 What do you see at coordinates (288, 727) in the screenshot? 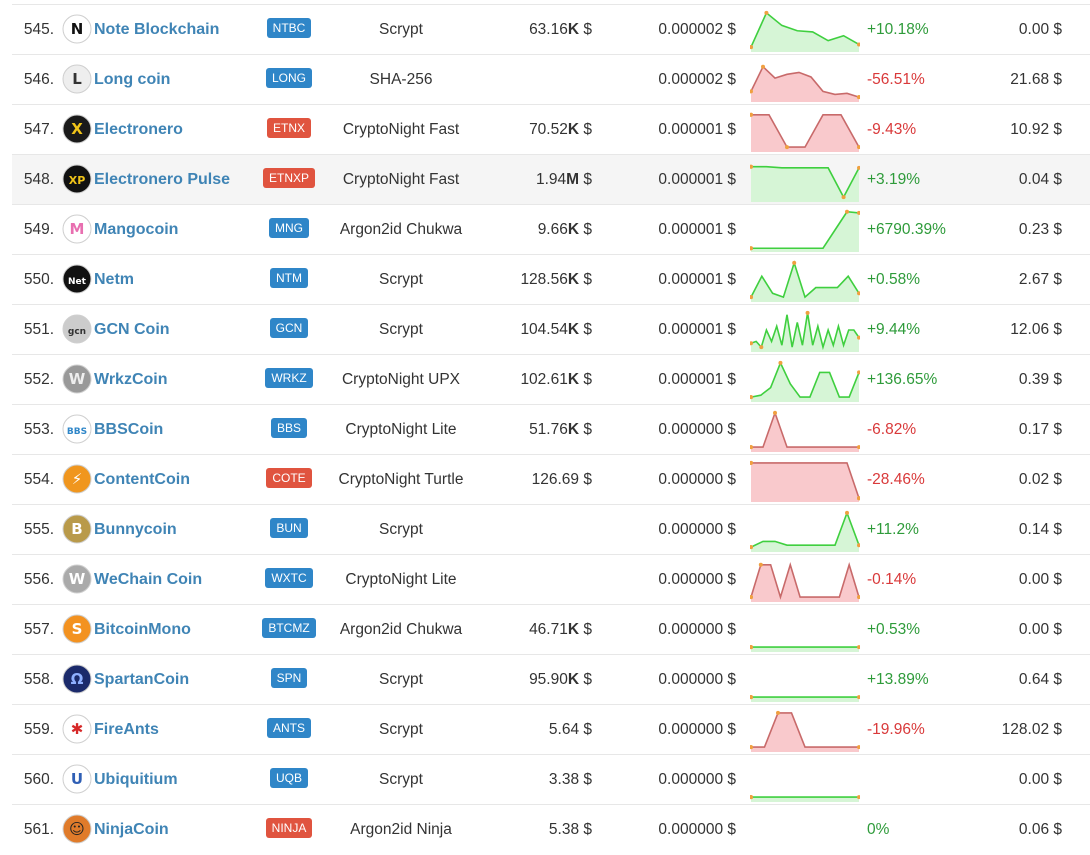
I see `symbol-badge: ANTS` at bounding box center [288, 727].